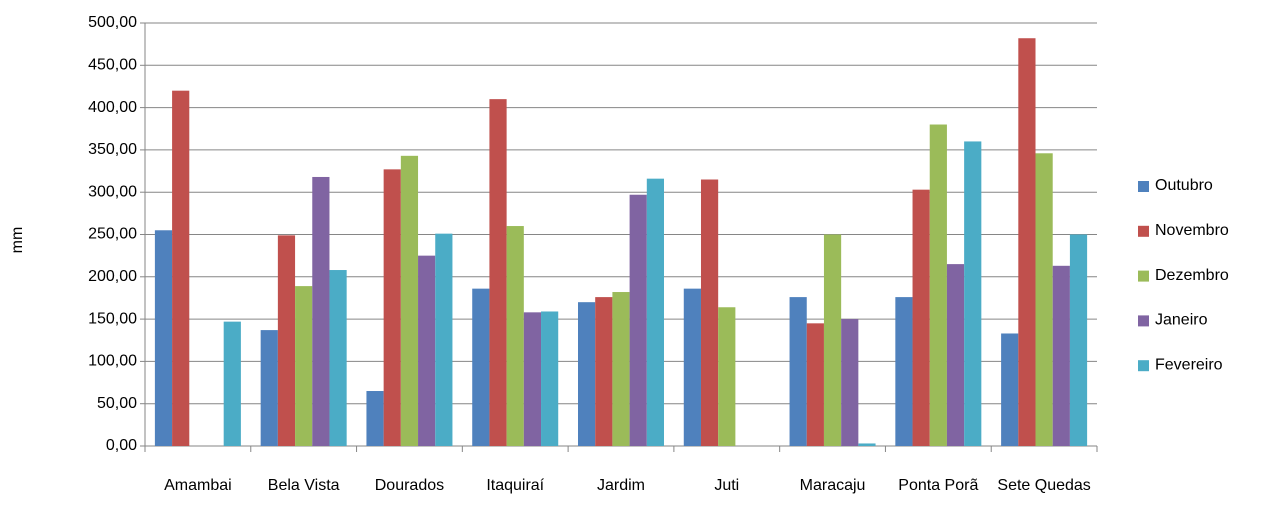  I want to click on y-tick-label: 50,00, so click(117, 403).